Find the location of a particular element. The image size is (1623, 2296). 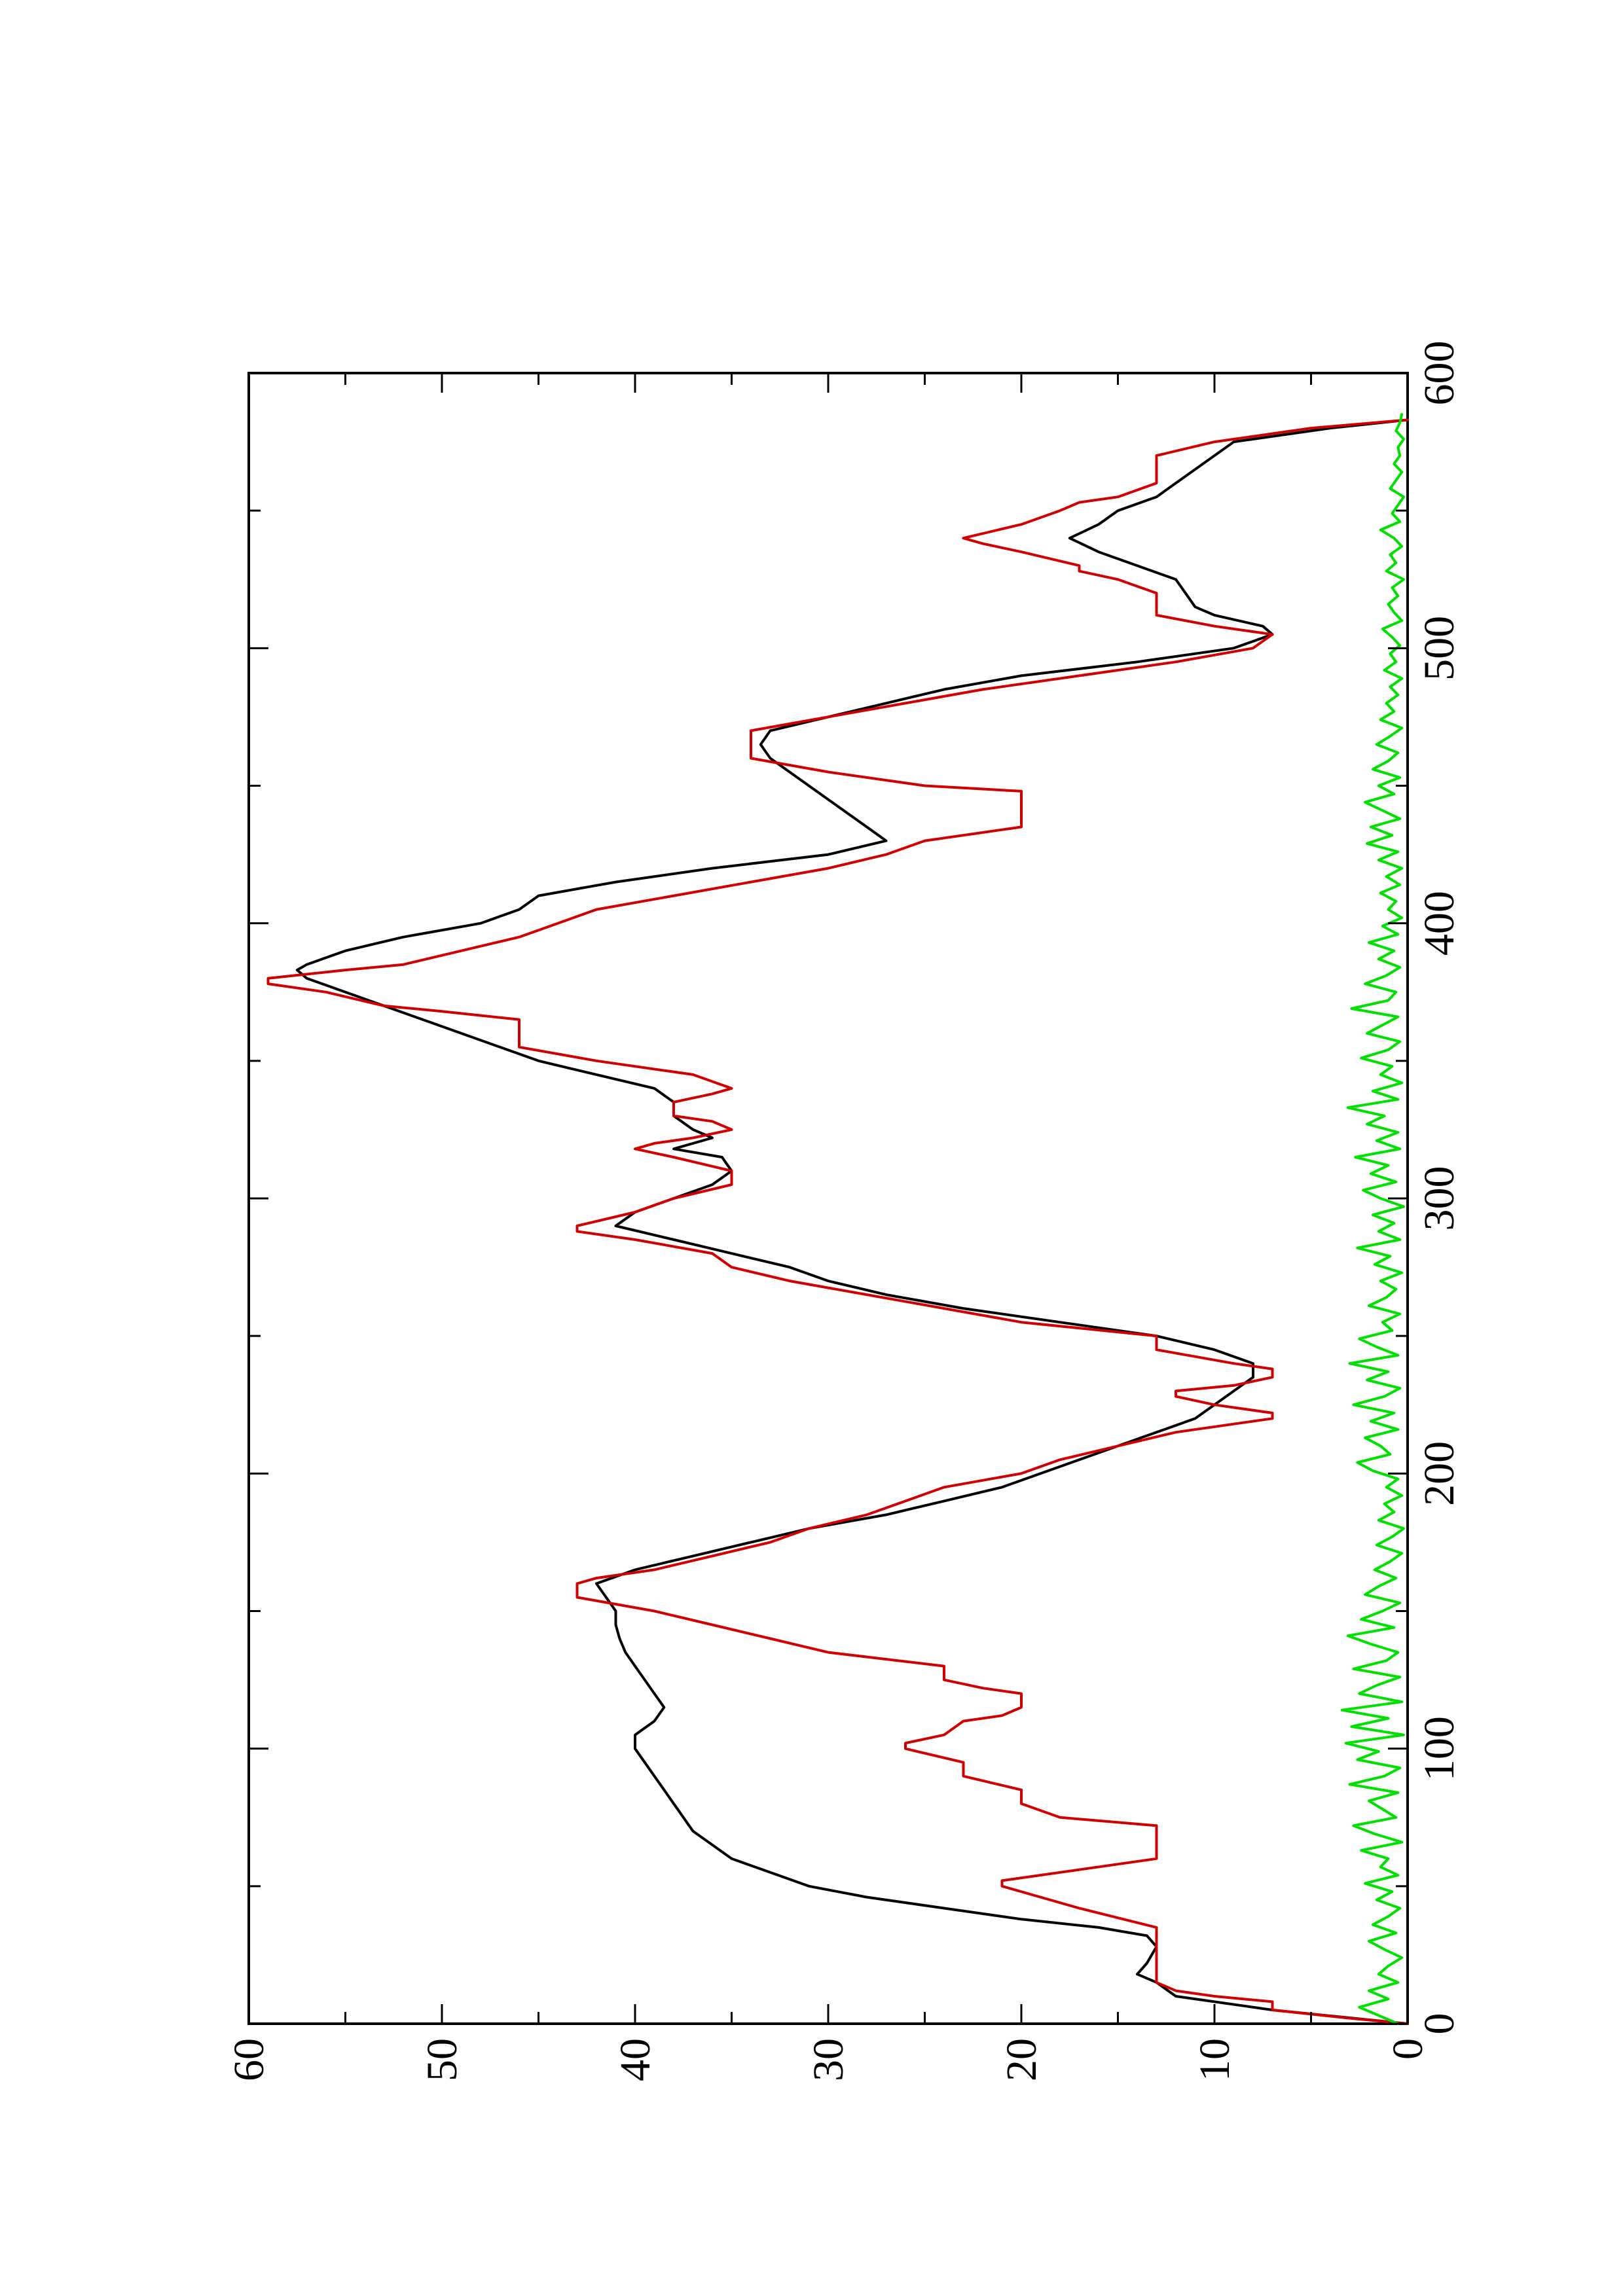

y-tick-label: 20 is located at coordinates (1022, 2059).